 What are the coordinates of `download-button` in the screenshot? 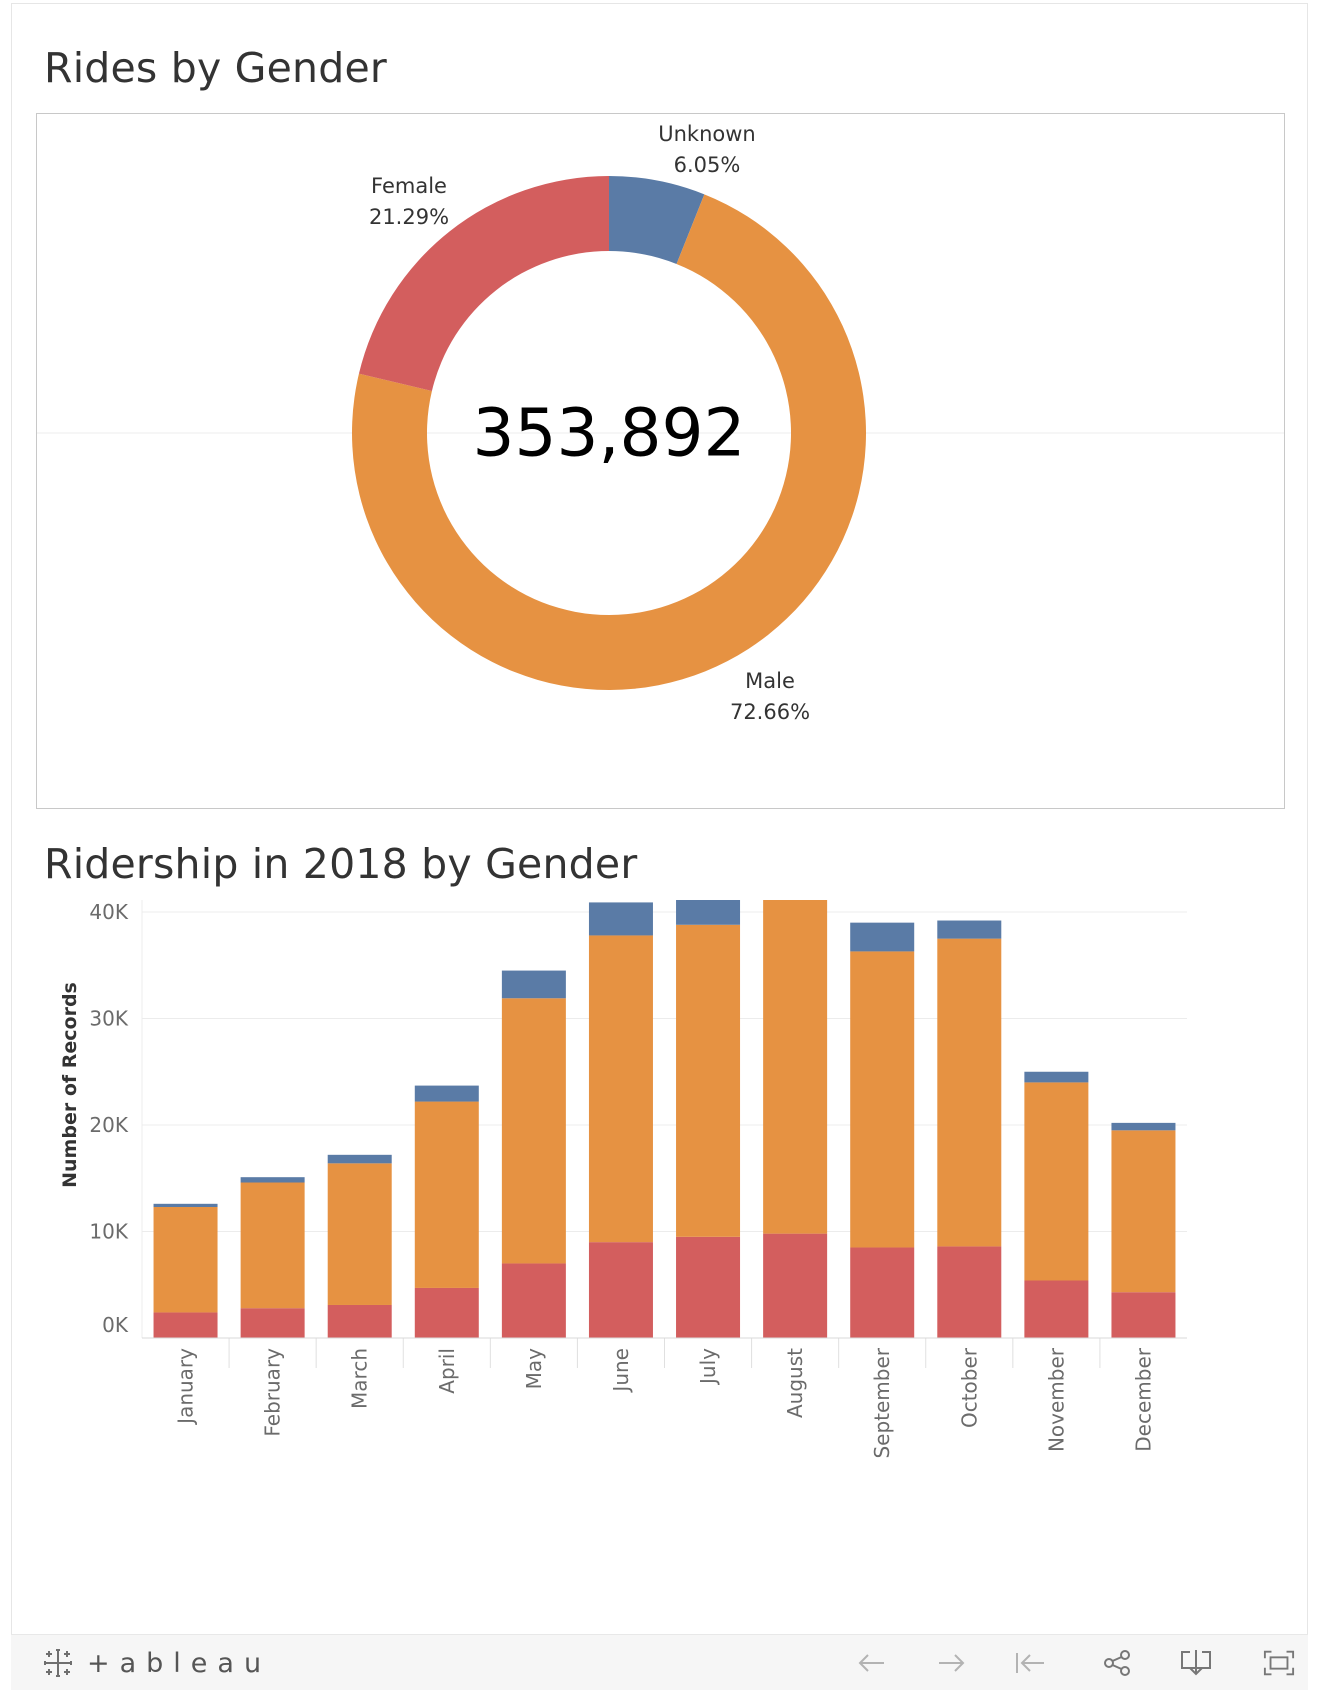 It's located at (1196, 1663).